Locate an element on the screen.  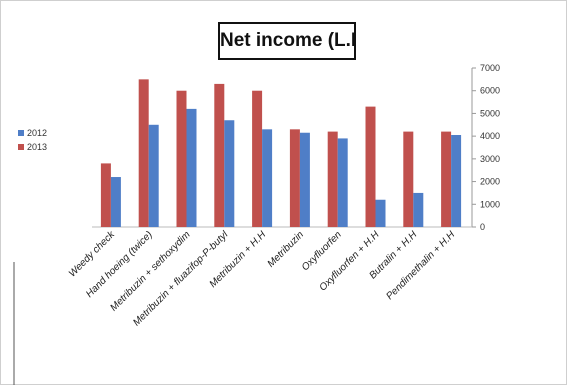
chart-title-box: Net income (L.E is located at coordinates (287, 41).